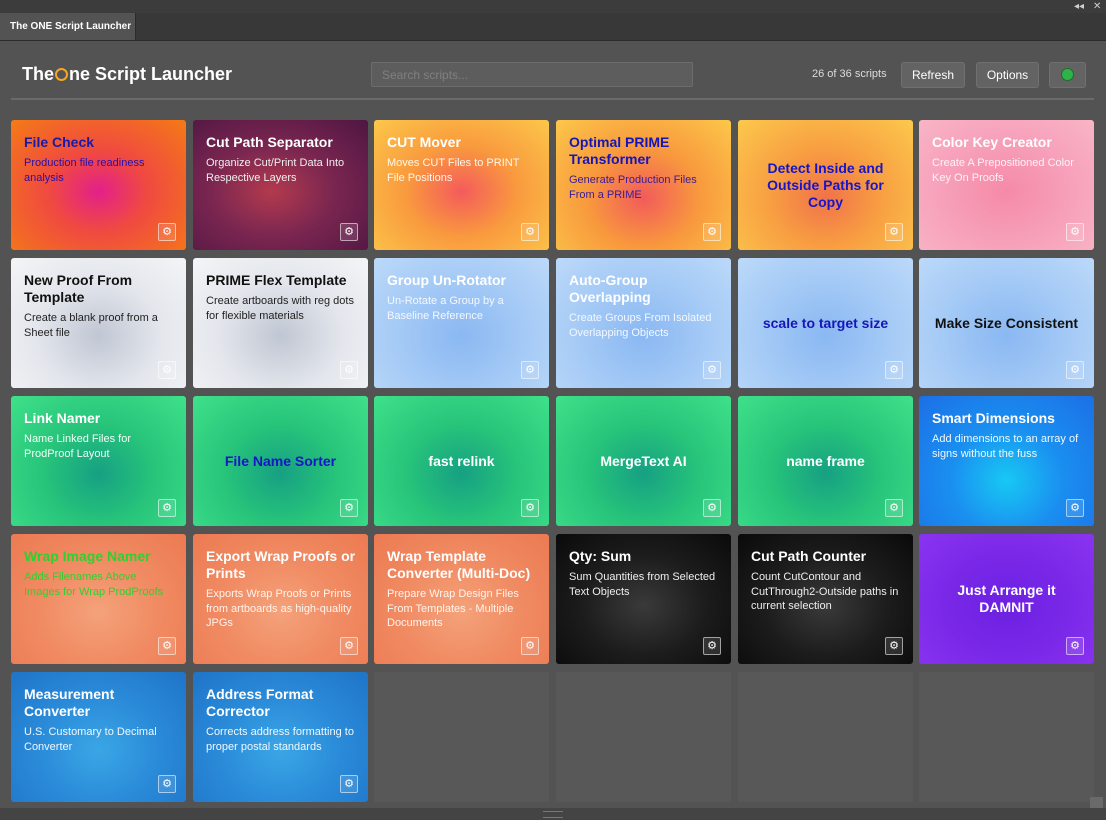  Describe the element at coordinates (260, 702) in the screenshot. I see `script-name: Address Format Corrector` at that location.